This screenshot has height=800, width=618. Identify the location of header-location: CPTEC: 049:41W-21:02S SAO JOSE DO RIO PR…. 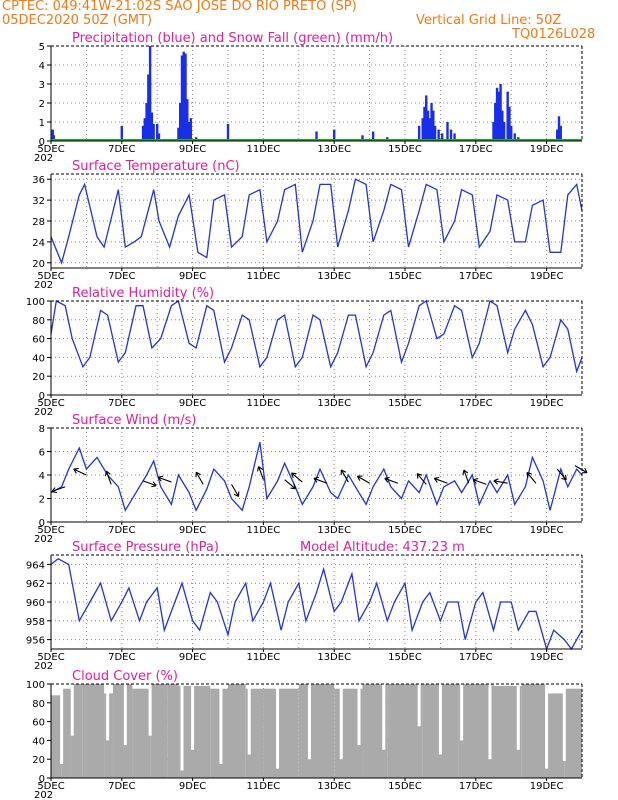
(179, 7).